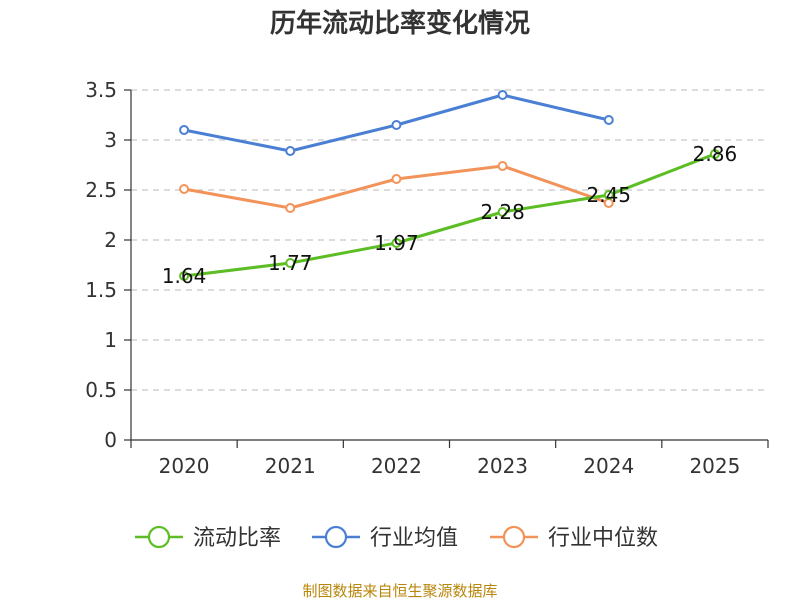 Image resolution: width=800 pixels, height=600 pixels. I want to click on data-label: 1.77, so click(290, 263).